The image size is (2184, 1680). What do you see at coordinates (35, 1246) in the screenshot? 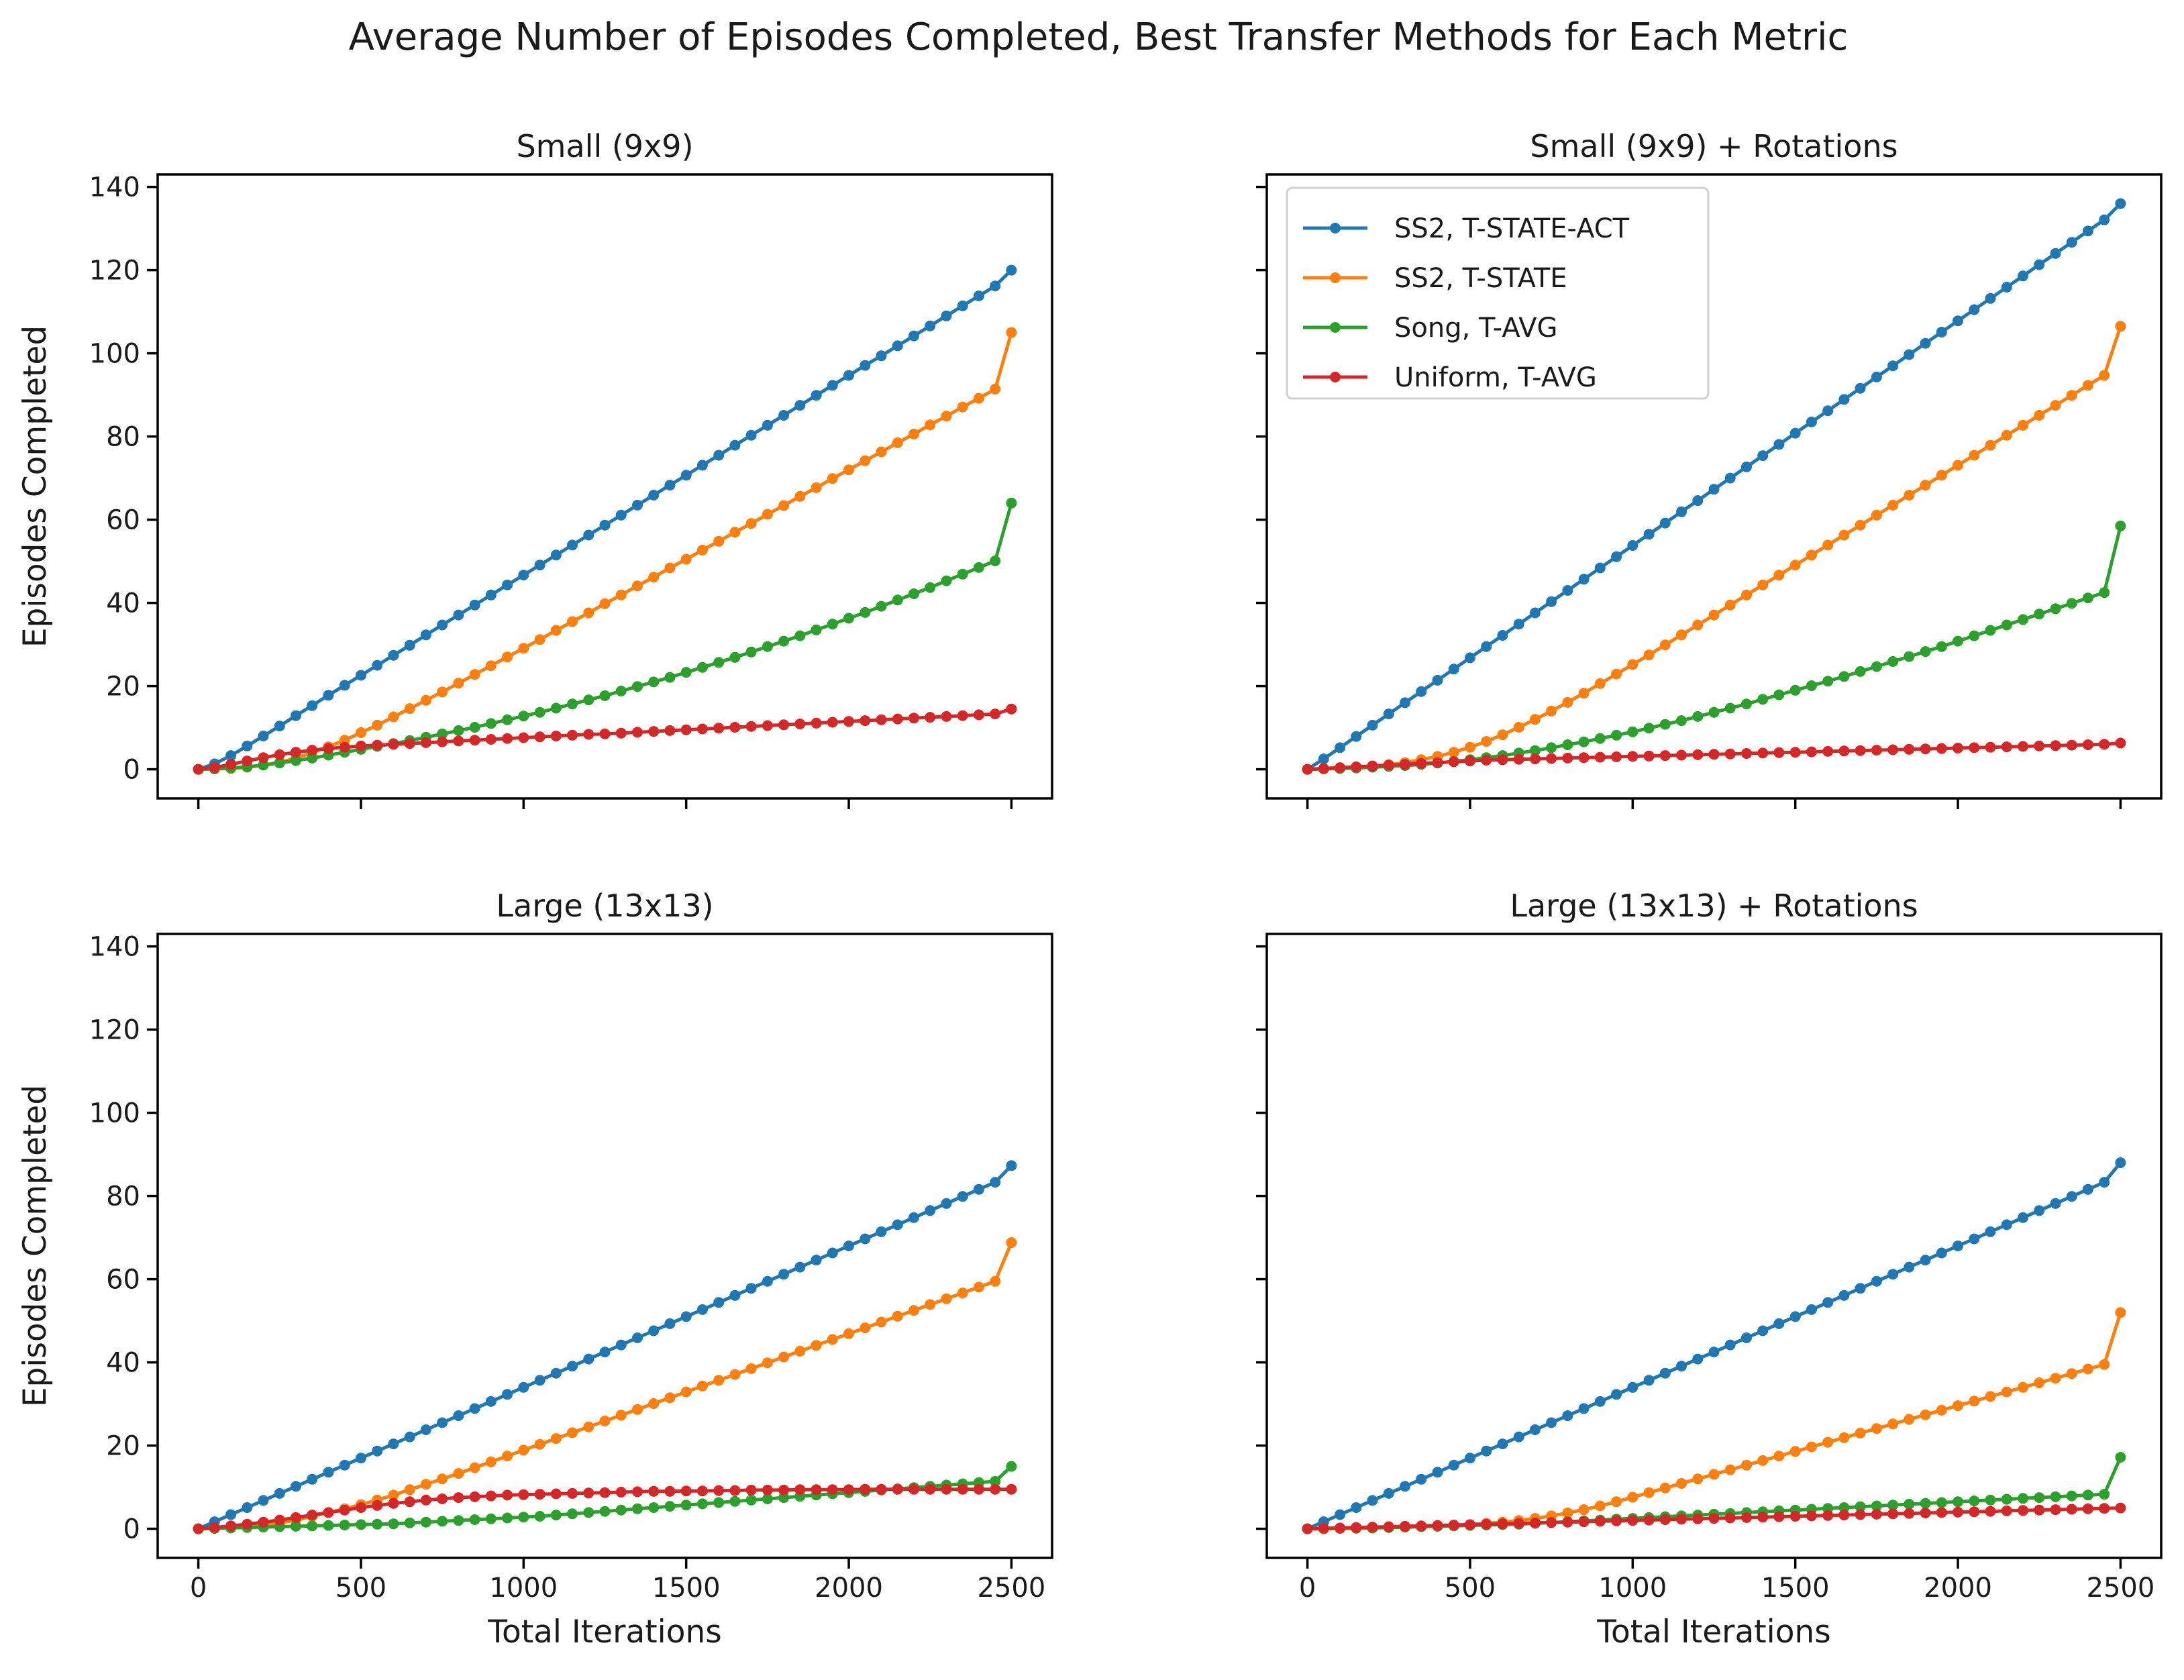
I see `y-axis-label: Episodes Completed` at bounding box center [35, 1246].